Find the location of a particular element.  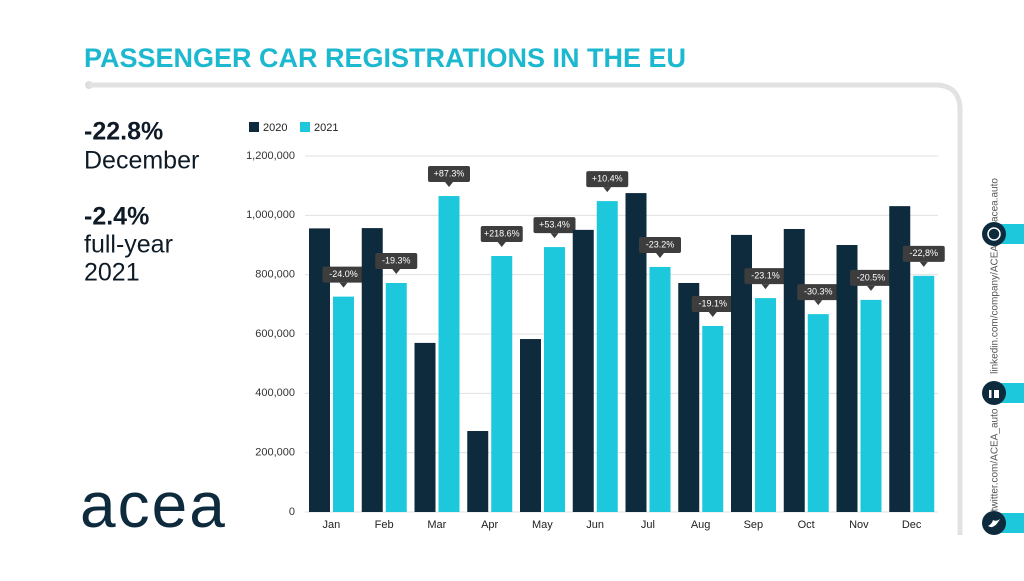

x-tick-label: Dec is located at coordinates (912, 525).